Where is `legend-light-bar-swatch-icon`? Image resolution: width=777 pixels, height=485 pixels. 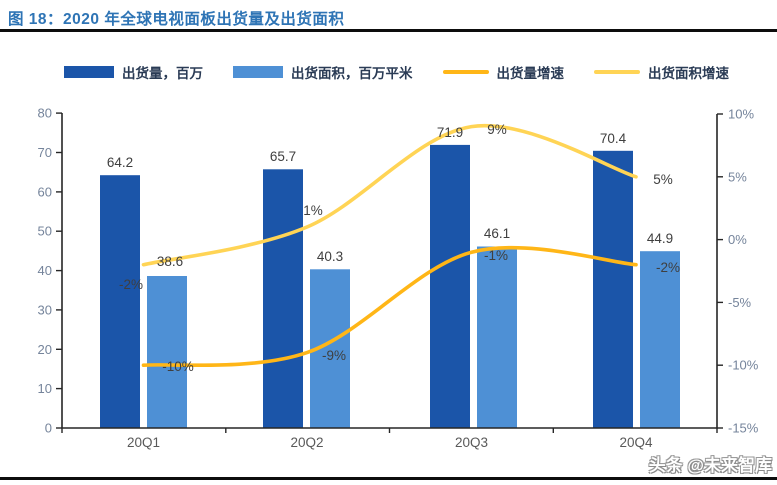 legend-light-bar-swatch-icon is located at coordinates (258, 72).